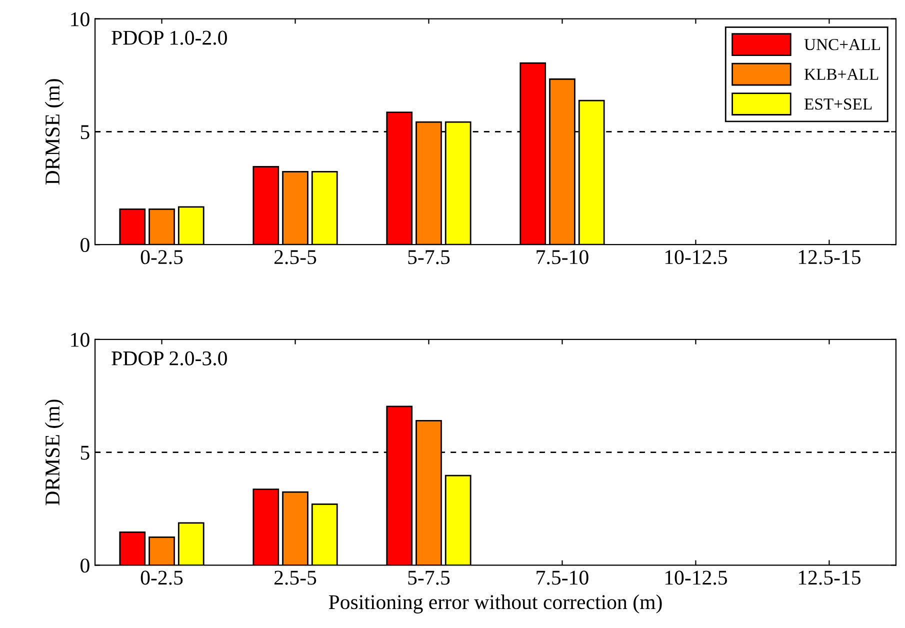  What do you see at coordinates (841, 74) in the screenshot?
I see `legend-label: KLB+ALL` at bounding box center [841, 74].